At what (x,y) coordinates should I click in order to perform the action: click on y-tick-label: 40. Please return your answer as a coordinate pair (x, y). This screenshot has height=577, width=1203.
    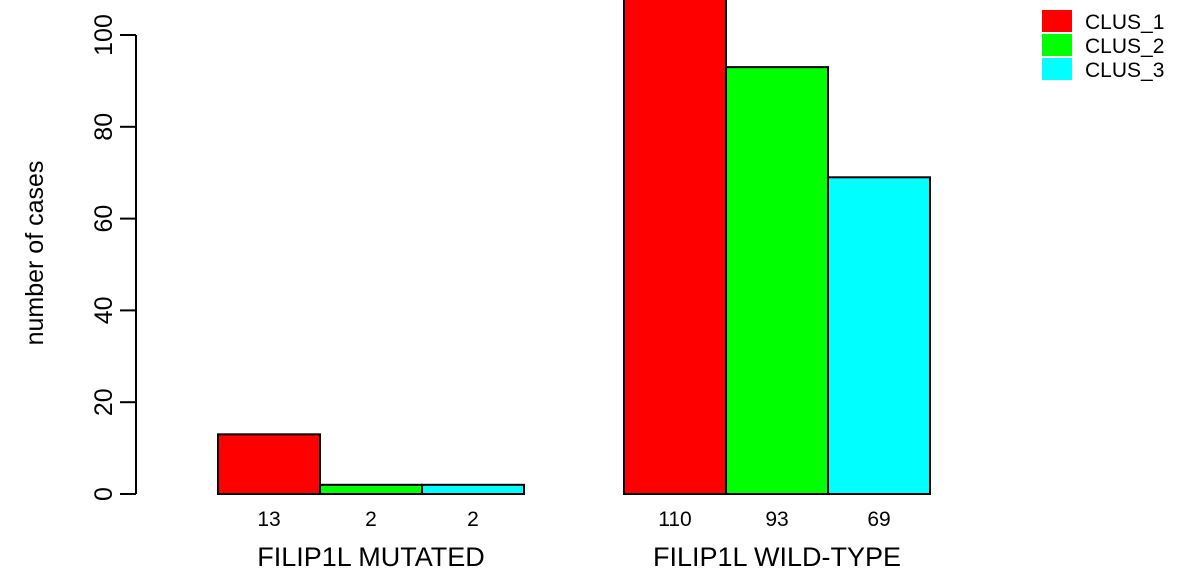
    Looking at the image, I should click on (104, 310).